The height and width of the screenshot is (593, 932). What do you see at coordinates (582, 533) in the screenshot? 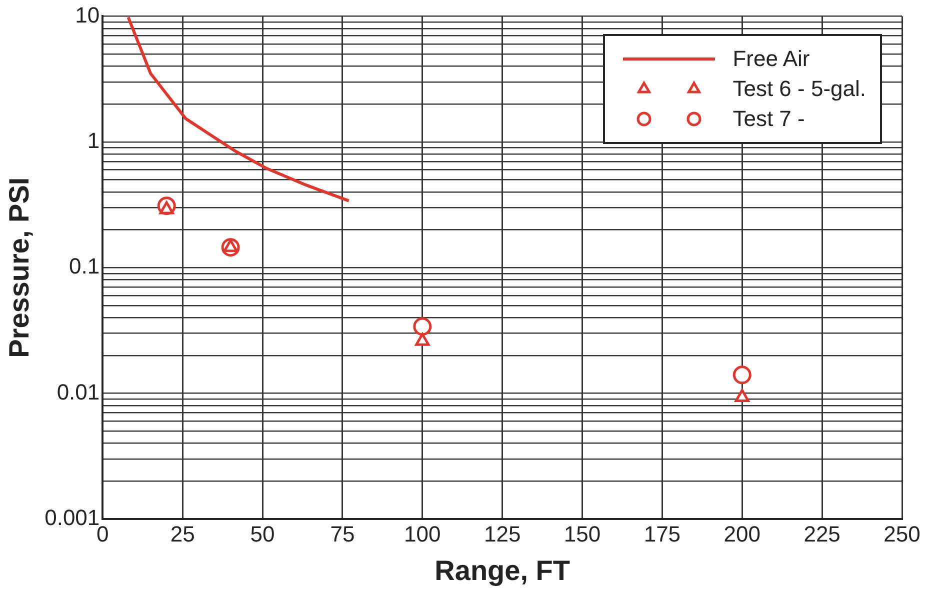
I see `x-tick-label: 150` at bounding box center [582, 533].